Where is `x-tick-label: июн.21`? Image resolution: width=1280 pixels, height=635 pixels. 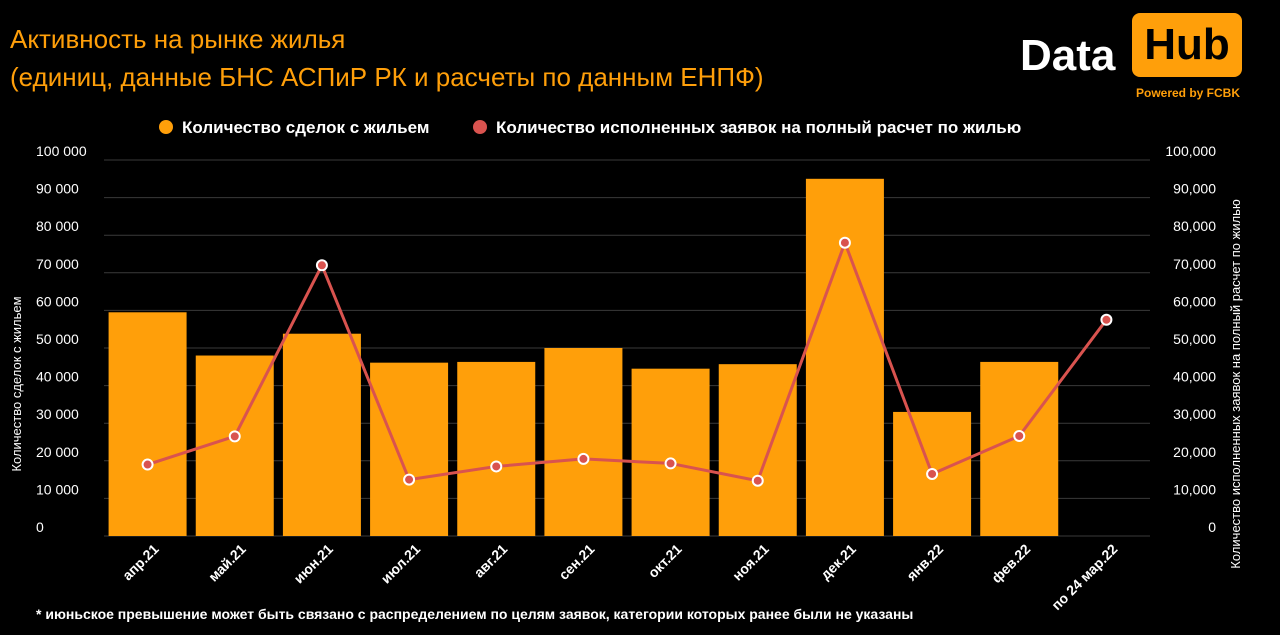 x-tick-label: июн.21 is located at coordinates (313, 564).